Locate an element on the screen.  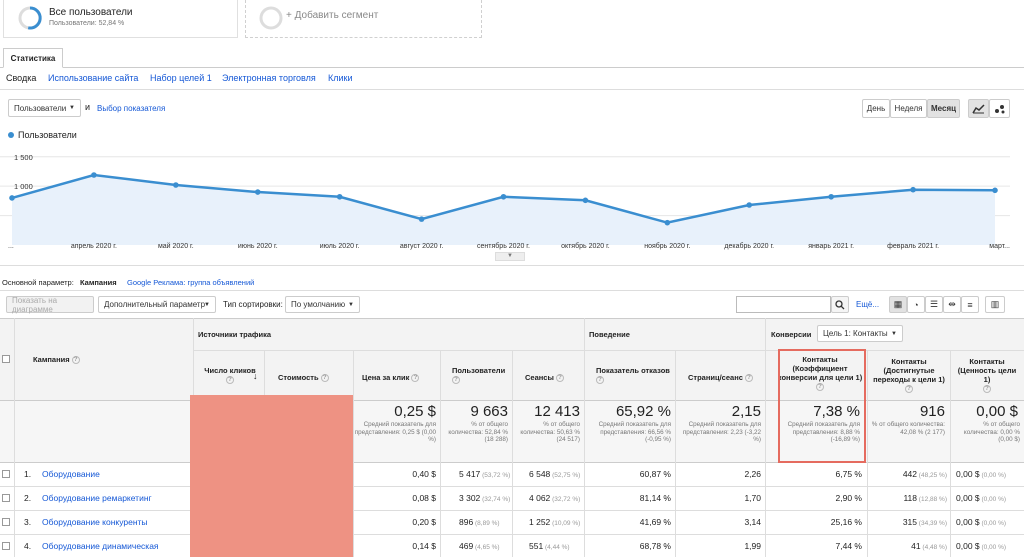
pie-icon: ◔ is located at coordinates (916, 304).